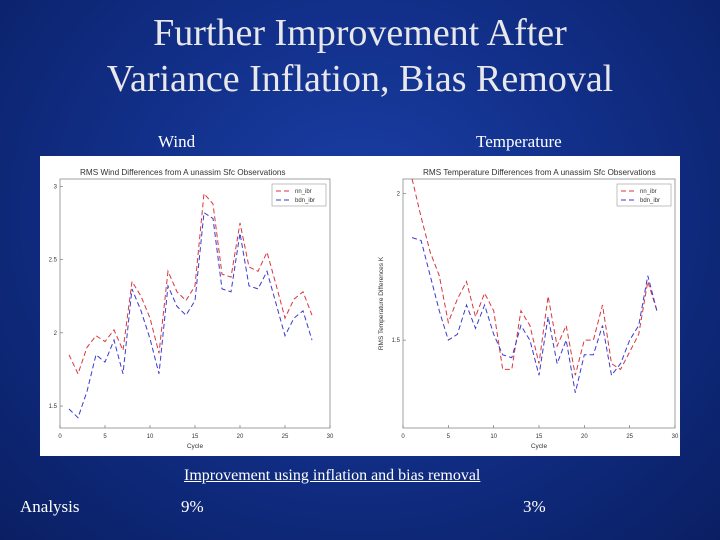  I want to click on chart1-x-tick-label: 10, so click(493, 437).